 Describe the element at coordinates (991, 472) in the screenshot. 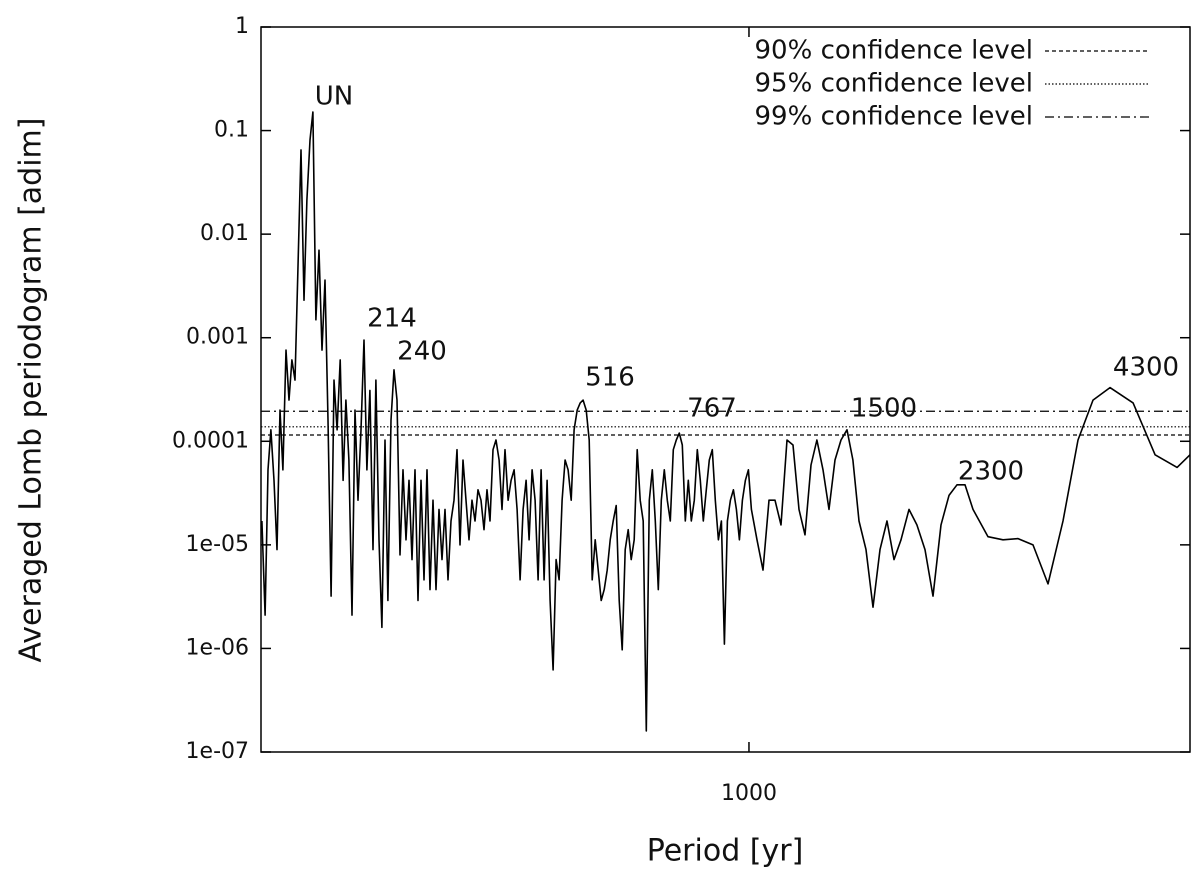

I see `peak-annotation: 2300` at that location.